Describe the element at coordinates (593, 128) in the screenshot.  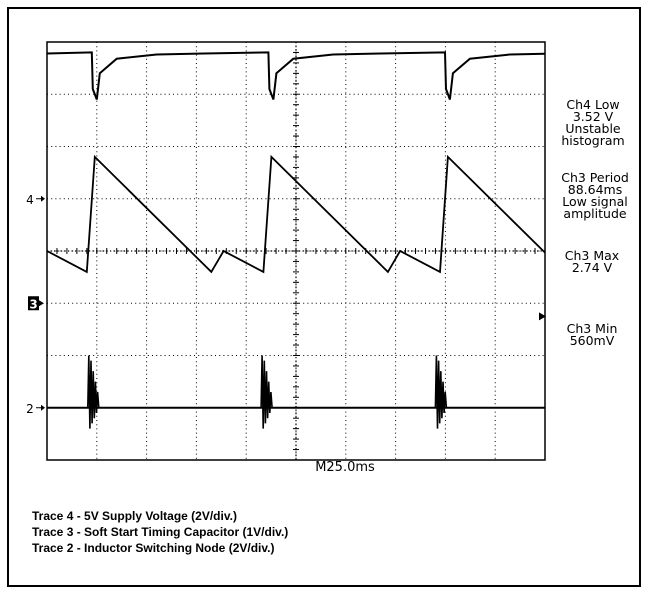
I see `measurement-line: Unstable` at that location.